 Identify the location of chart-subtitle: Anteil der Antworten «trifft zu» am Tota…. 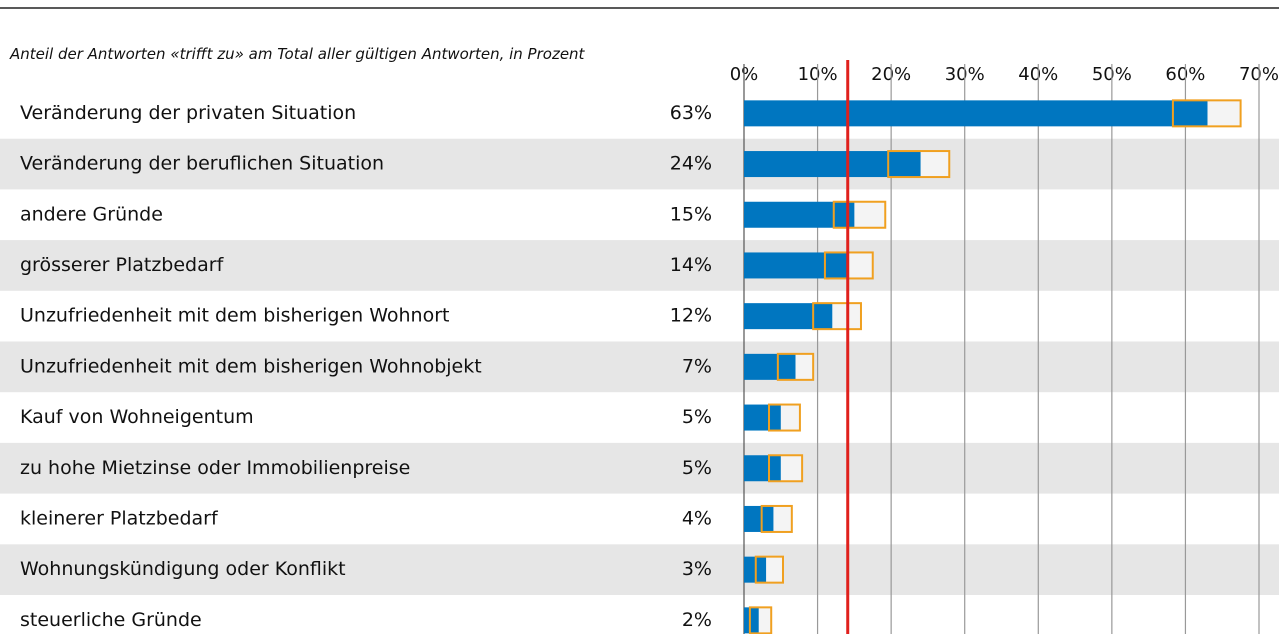
(297, 54).